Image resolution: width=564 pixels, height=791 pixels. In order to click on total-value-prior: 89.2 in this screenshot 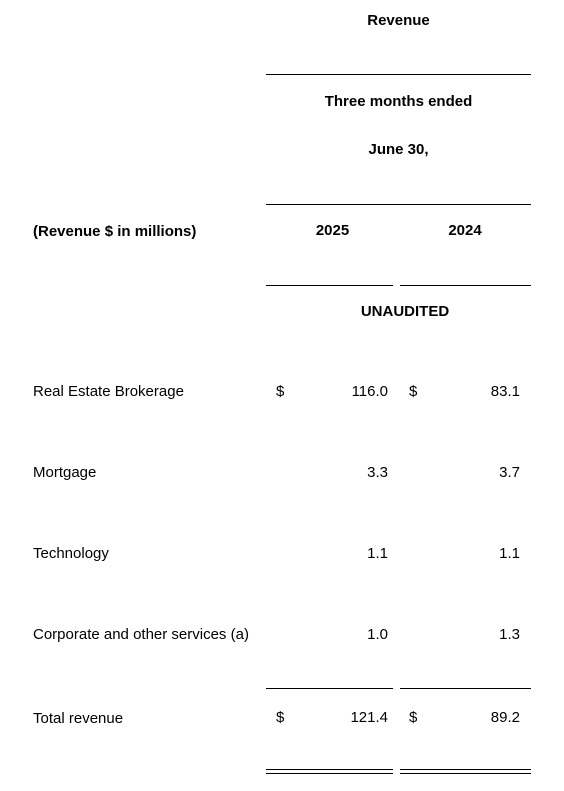, I will do `click(505, 717)`.